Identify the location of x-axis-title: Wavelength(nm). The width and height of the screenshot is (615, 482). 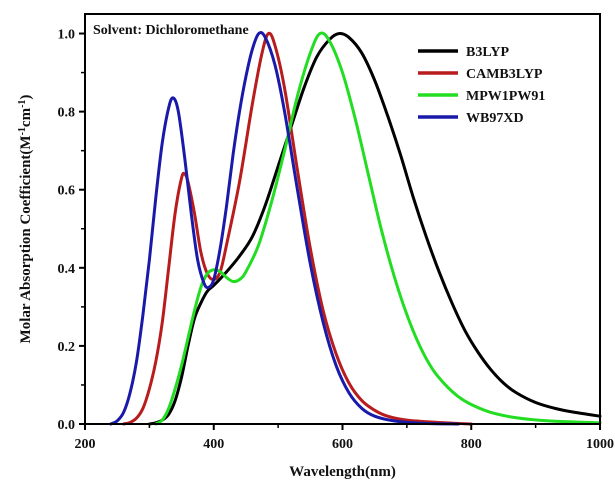
(342, 472).